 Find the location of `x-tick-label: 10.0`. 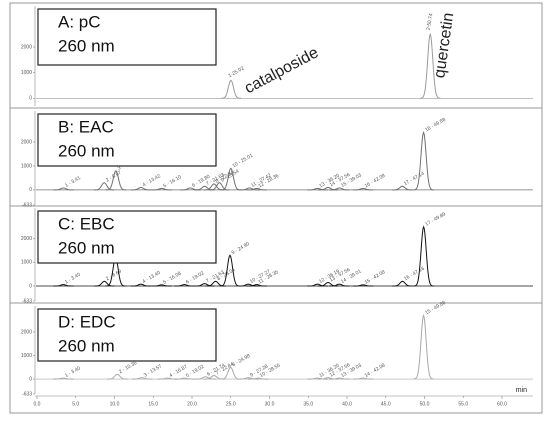

x-tick-label: 10.0 is located at coordinates (115, 404).